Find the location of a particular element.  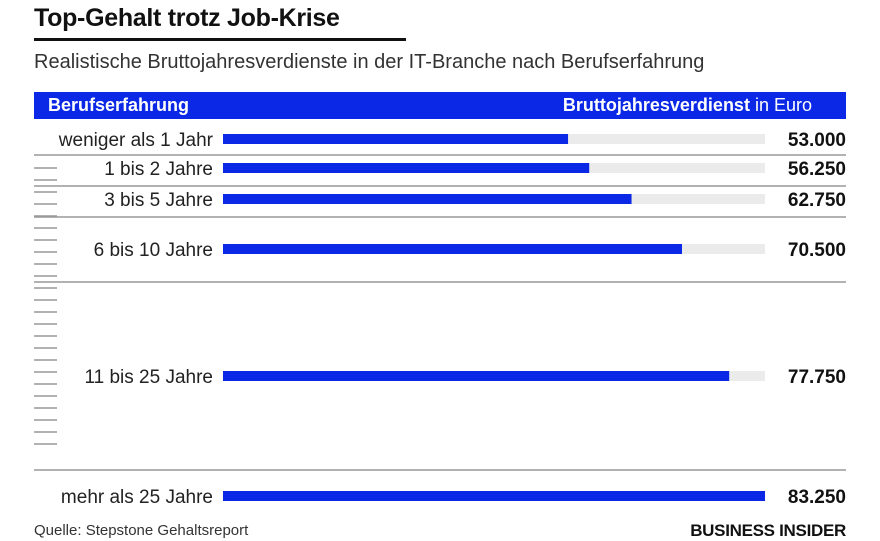

value-label: 56.250 is located at coordinates (817, 169).